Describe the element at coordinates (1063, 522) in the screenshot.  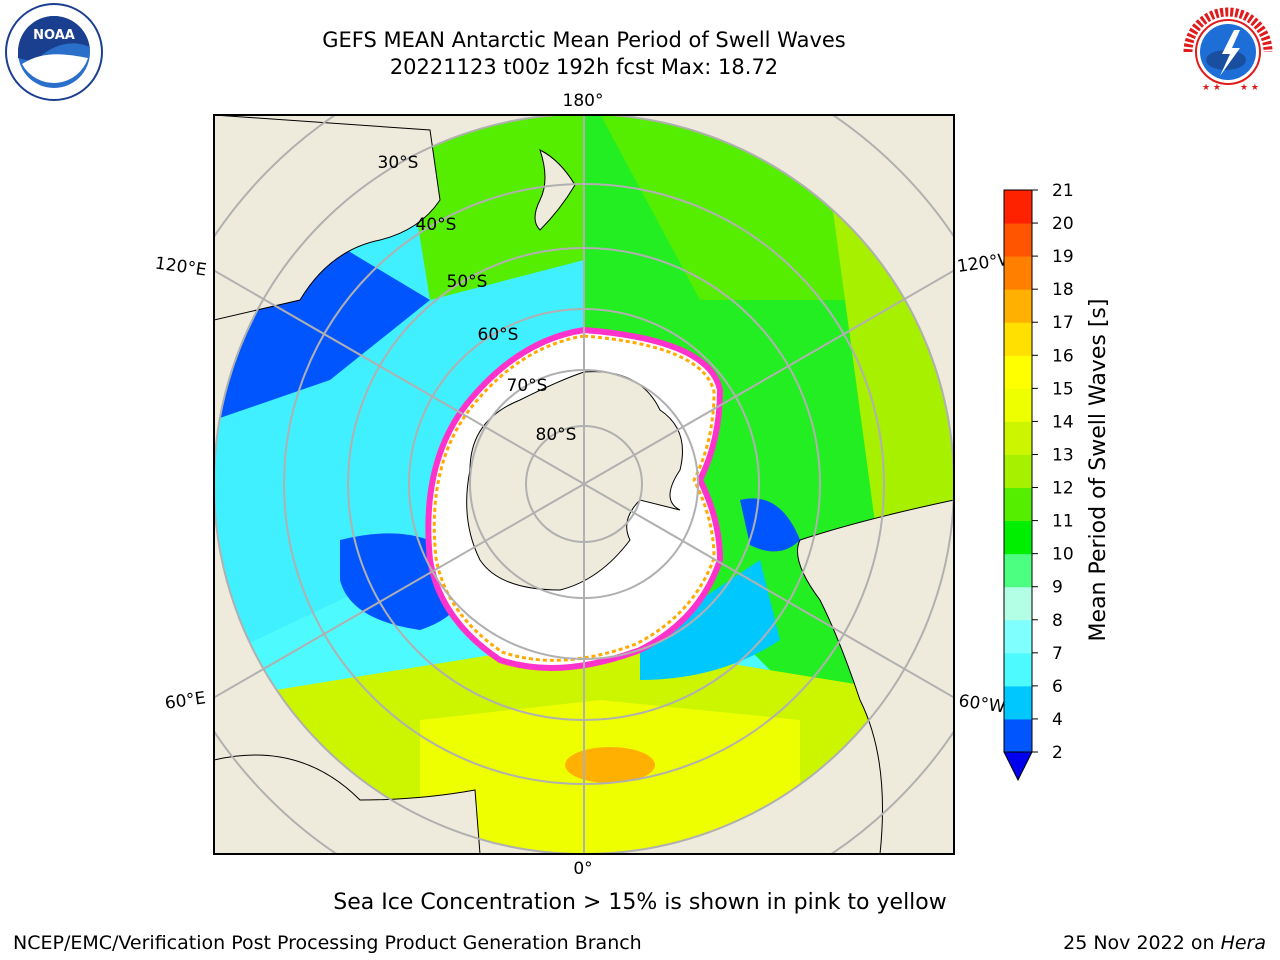
I see `colorbar-tick-label: 11` at that location.